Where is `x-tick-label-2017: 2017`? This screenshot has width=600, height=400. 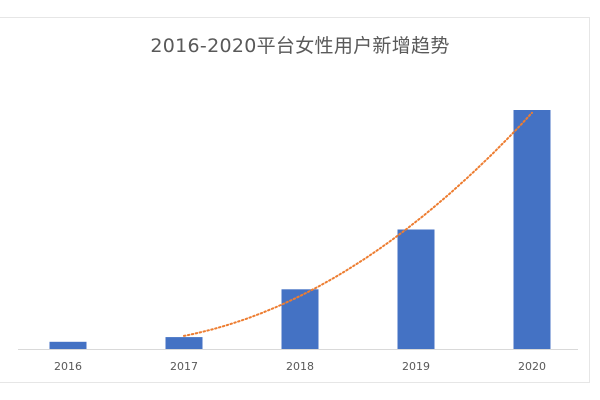
x-tick-label-2017: 2017 is located at coordinates (184, 366).